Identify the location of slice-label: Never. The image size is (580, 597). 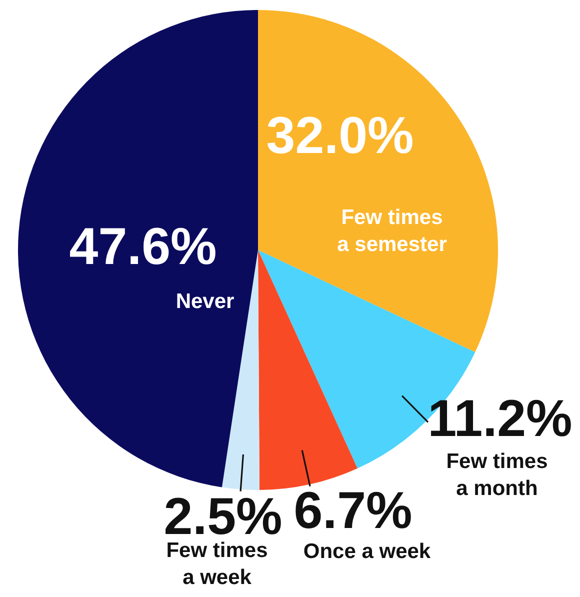
(205, 301).